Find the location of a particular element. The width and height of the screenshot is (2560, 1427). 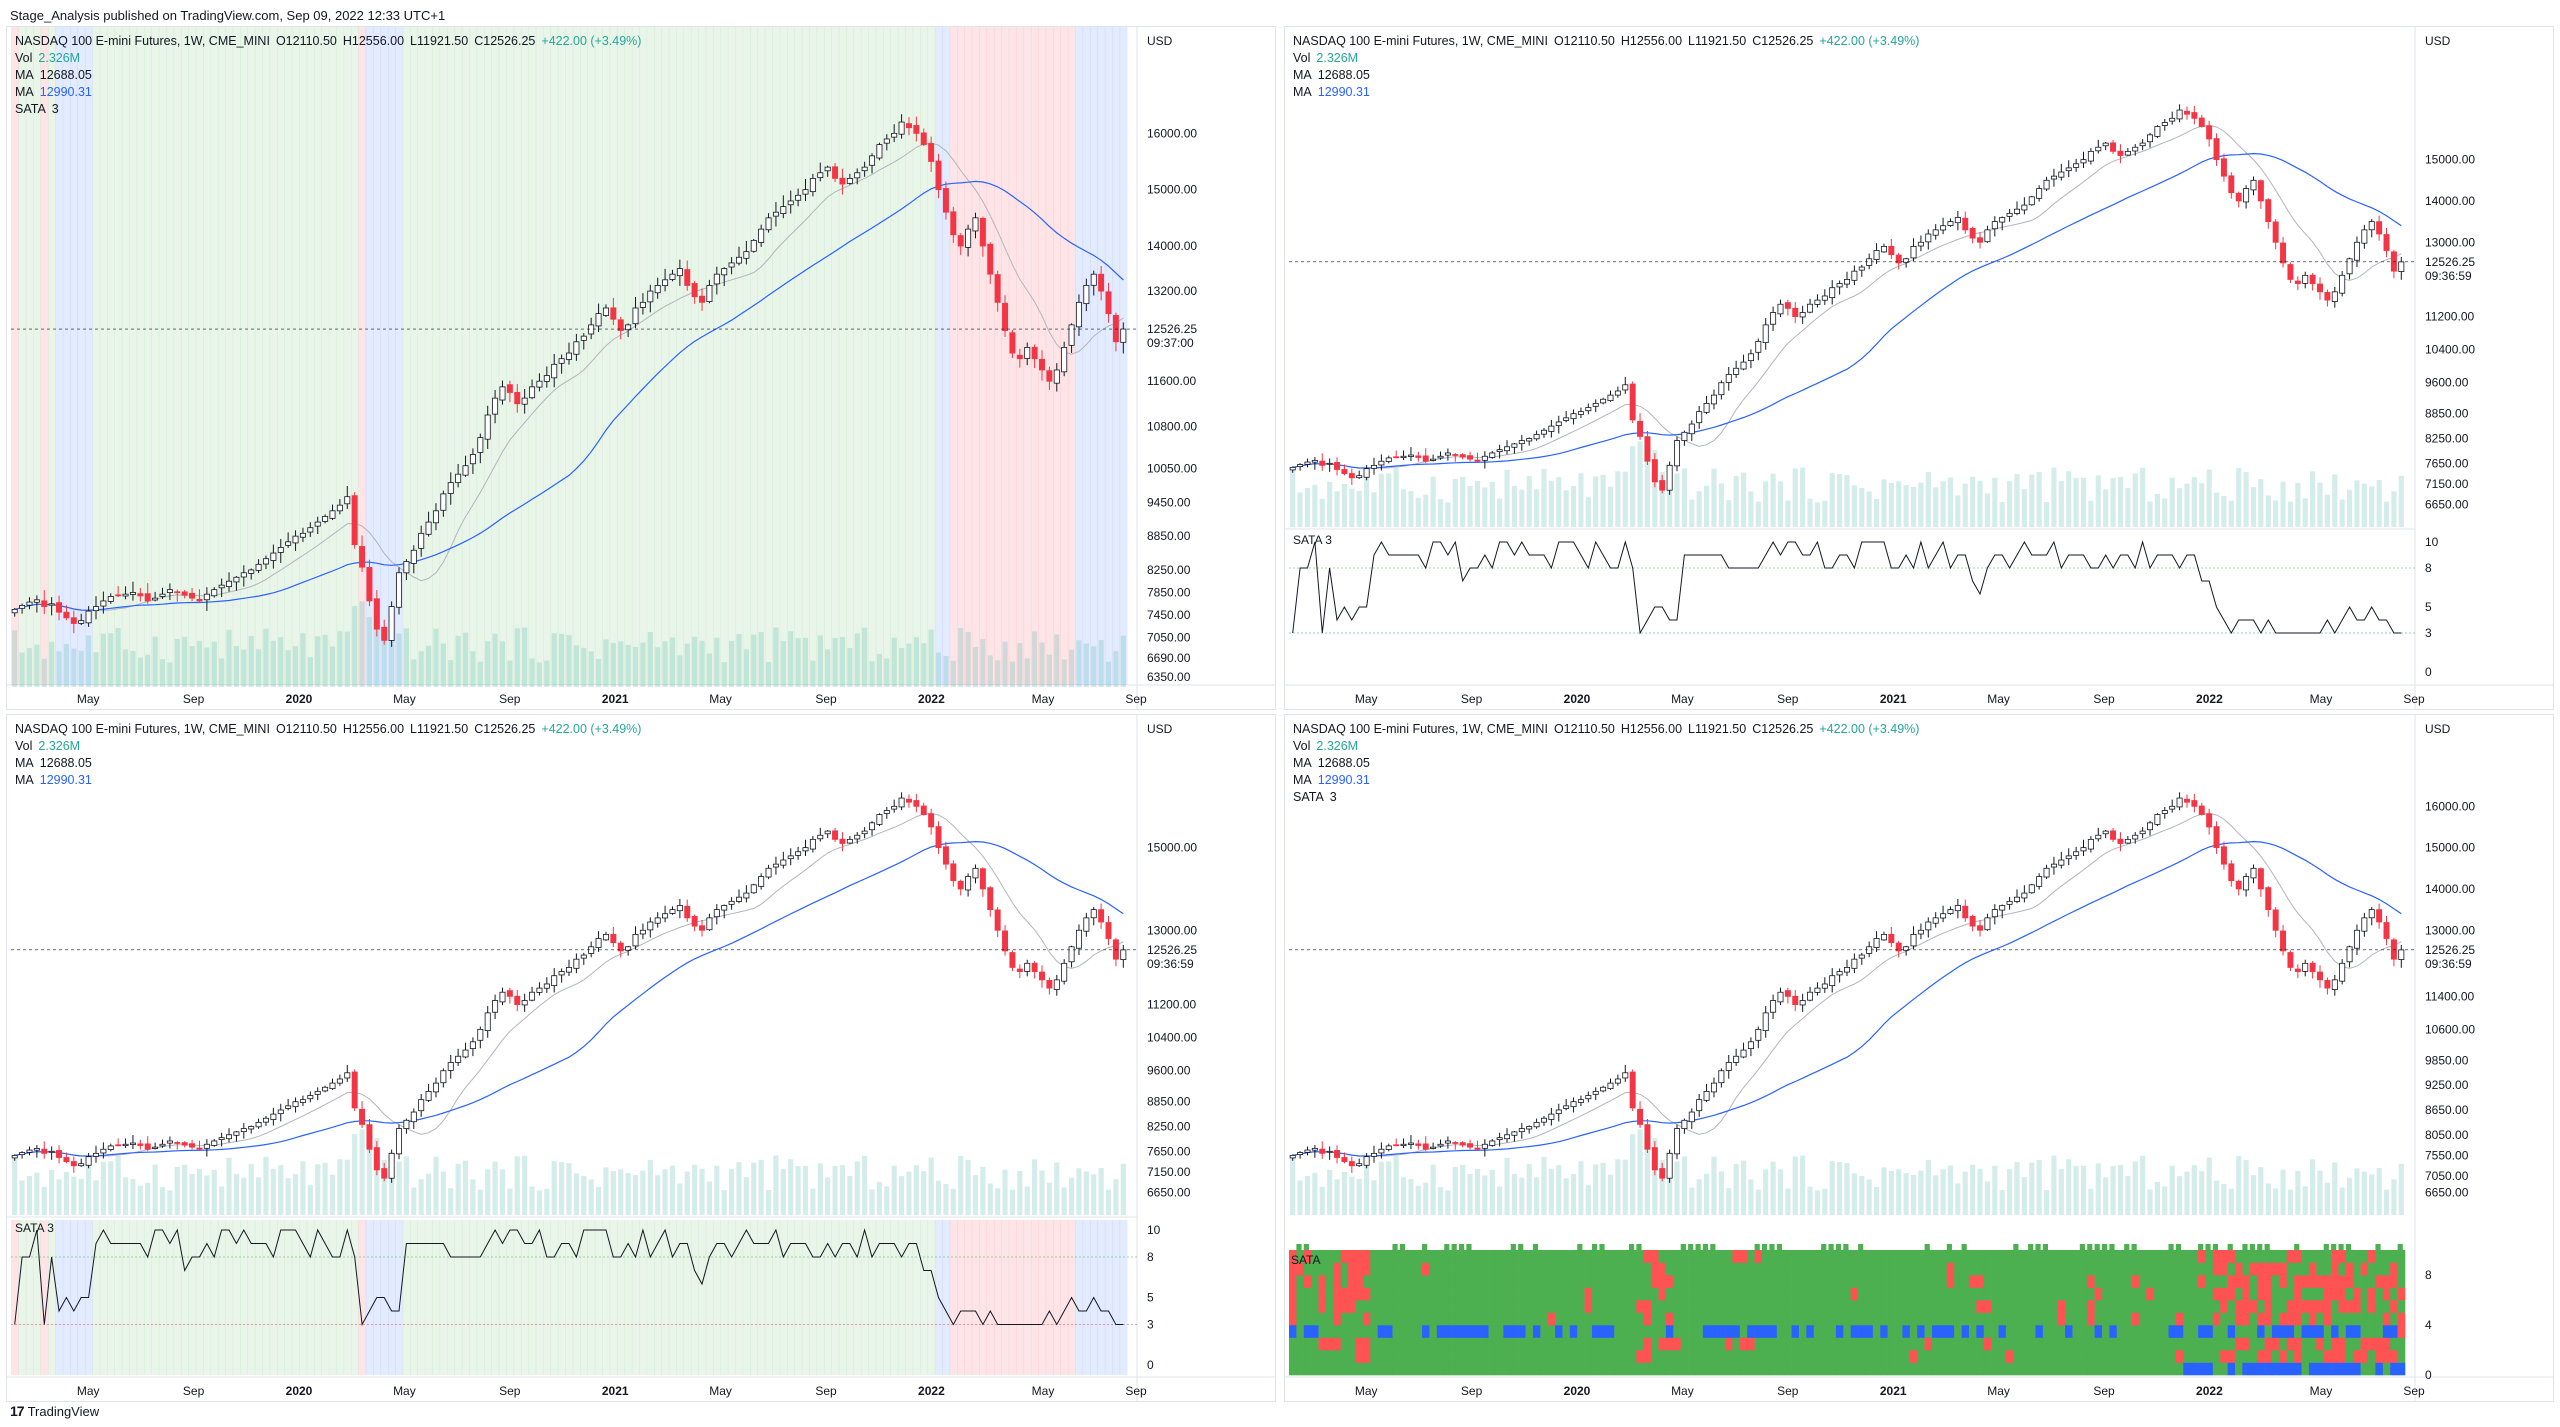

legend-line-3: MA 12990.31 is located at coordinates (331, 780).